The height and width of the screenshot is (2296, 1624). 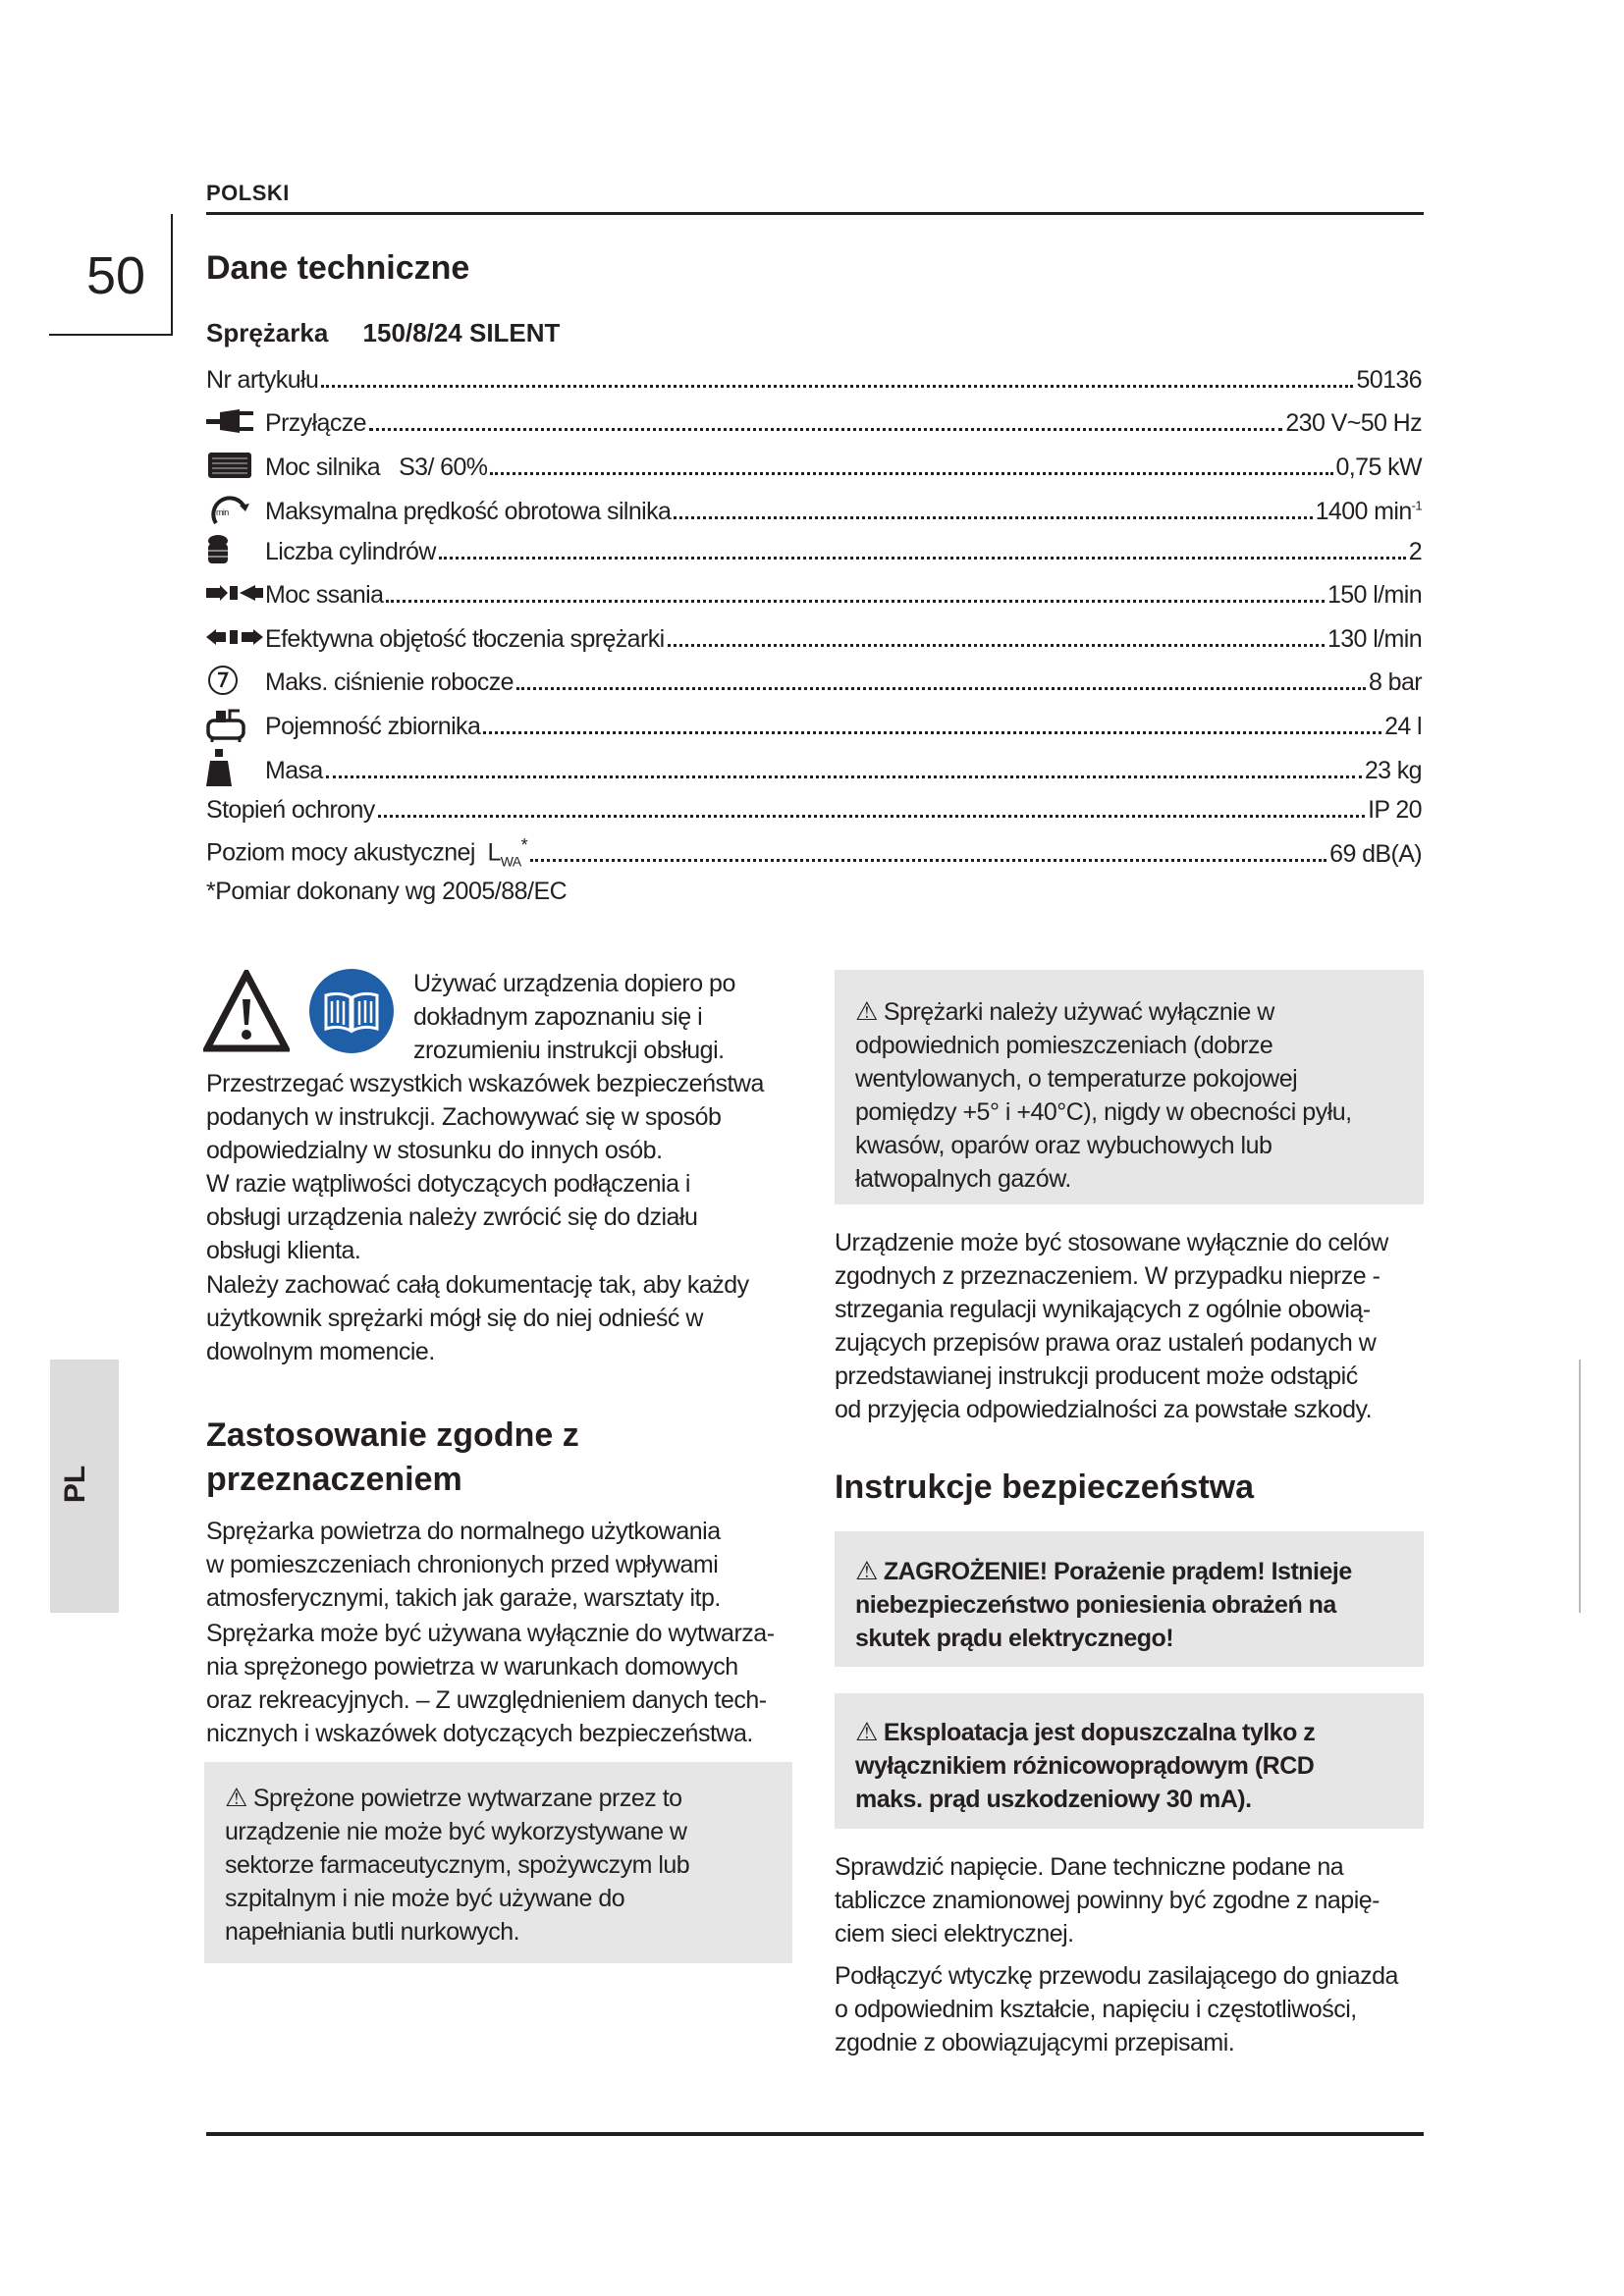 What do you see at coordinates (814, 677) in the screenshot?
I see `spec-row: Maks. ciśnienie robocze 8 bar` at bounding box center [814, 677].